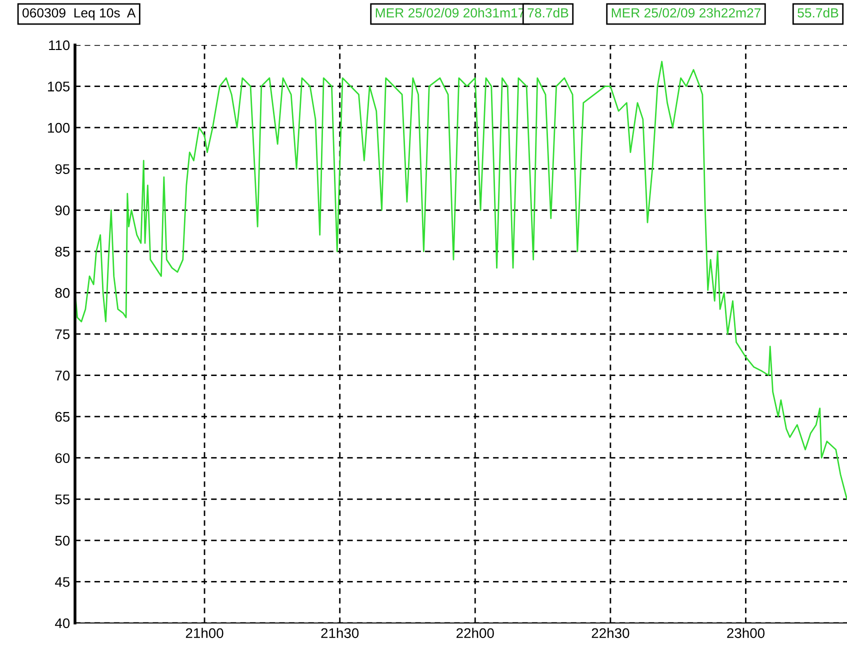 The image size is (847, 647). Describe the element at coordinates (475, 633) in the screenshot. I see `x-tick-label: 22h00` at that location.